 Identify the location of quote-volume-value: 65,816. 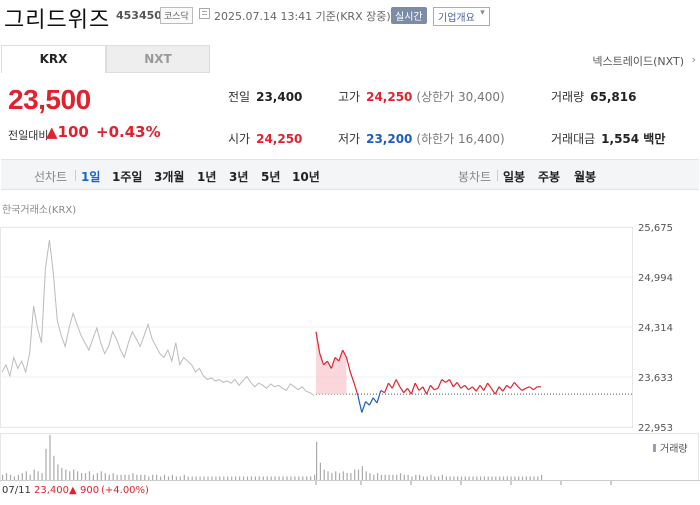
(613, 97).